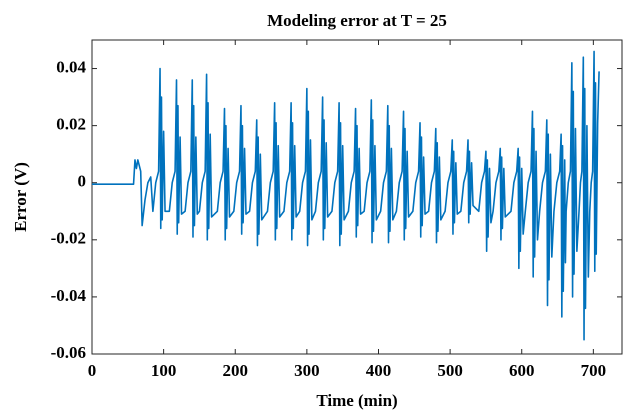 Image resolution: width=626 pixels, height=412 pixels. Describe the element at coordinates (92, 370) in the screenshot. I see `x-tick-label: 0` at that location.